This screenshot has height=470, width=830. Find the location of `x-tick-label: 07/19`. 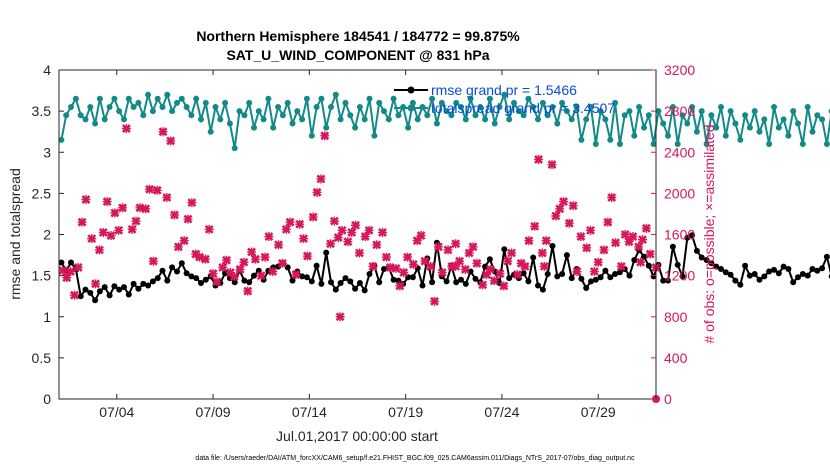

x-tick-label: 07/19 is located at coordinates (405, 412).